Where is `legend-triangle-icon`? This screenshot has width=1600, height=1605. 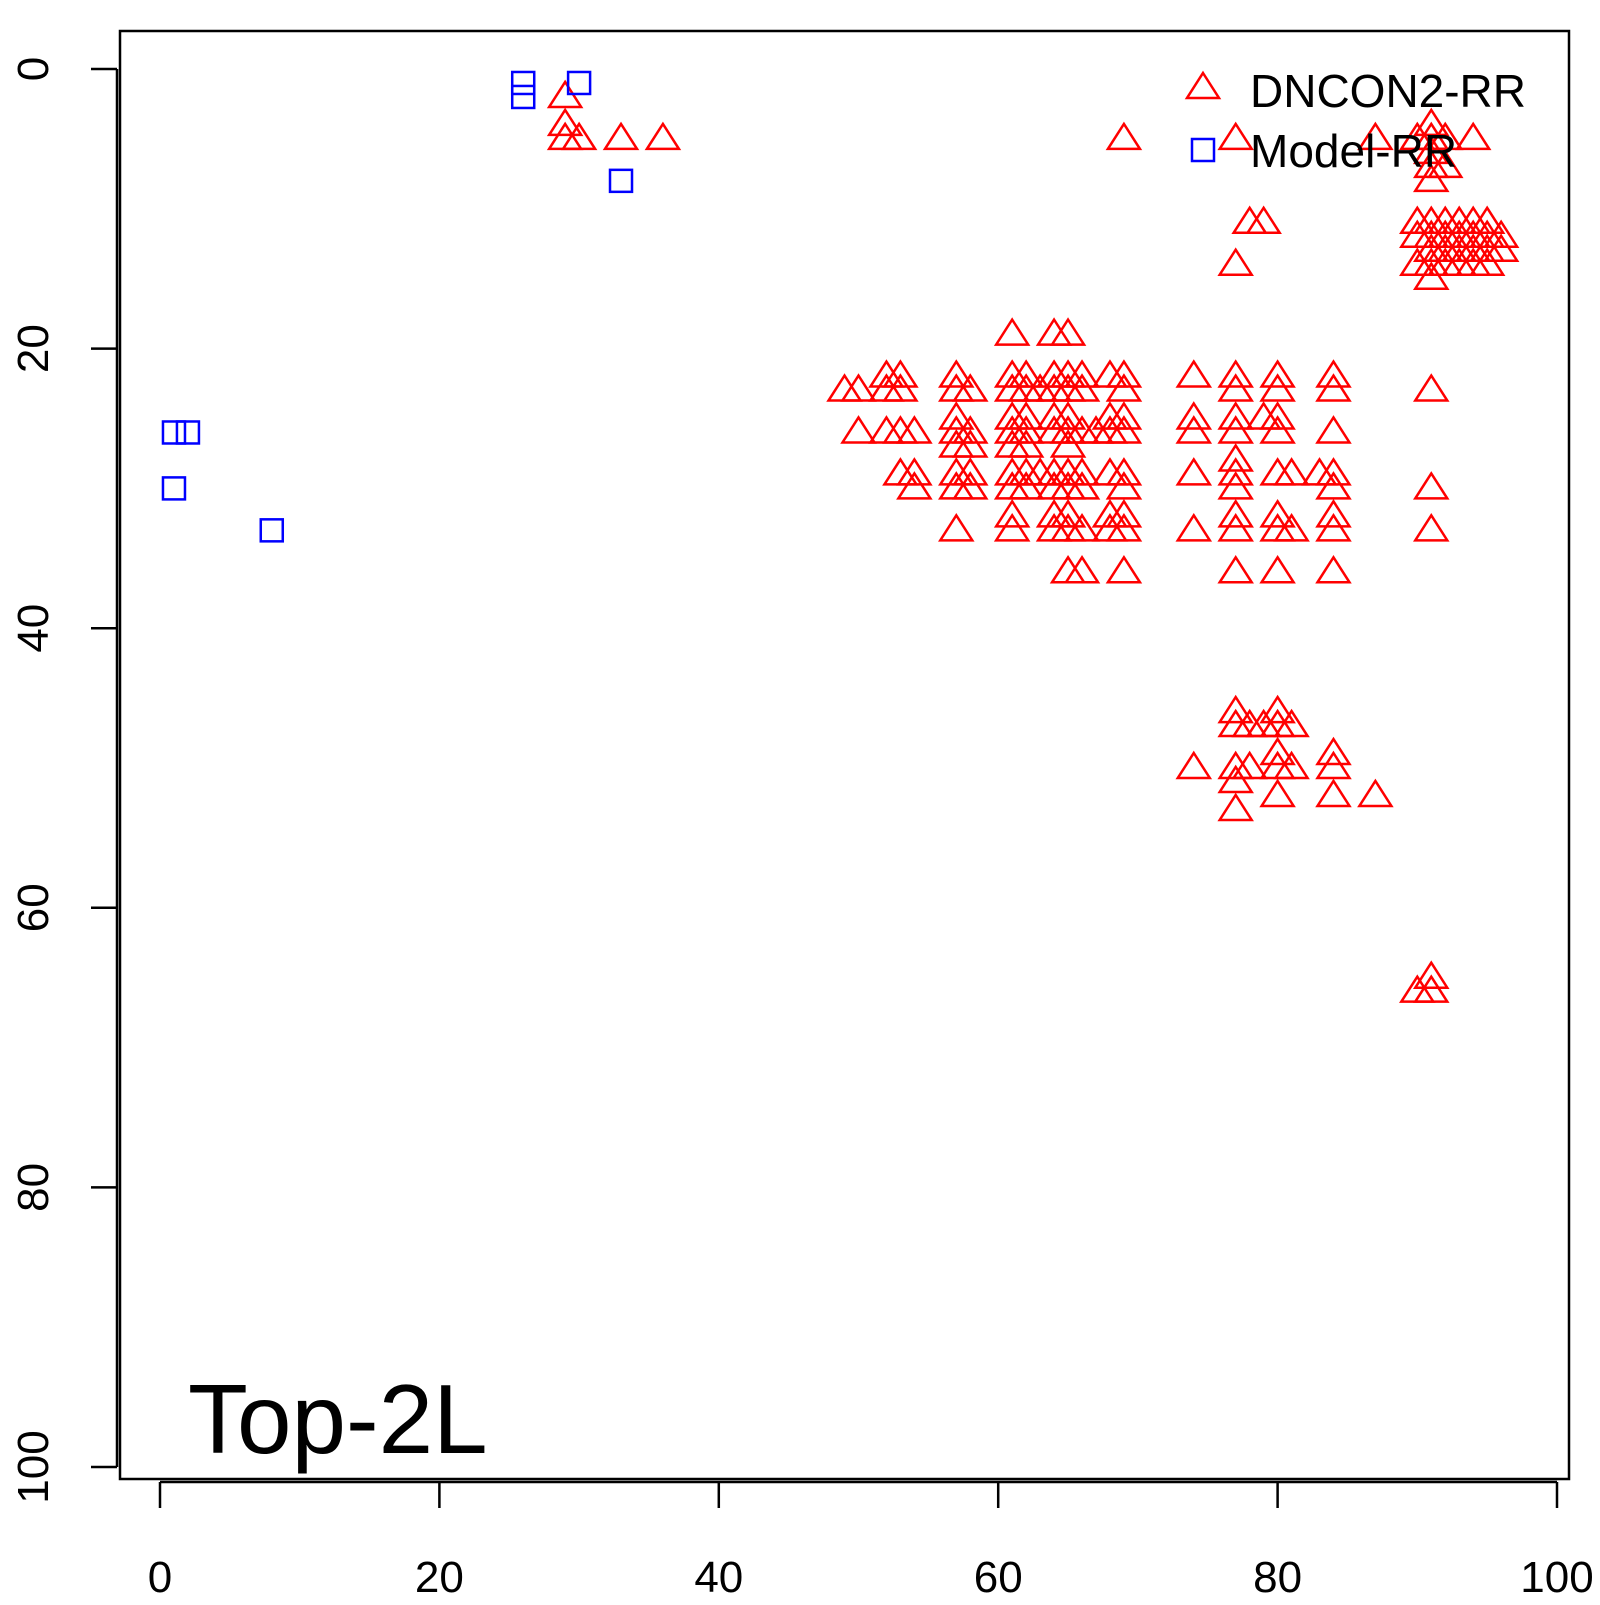
legend-triangle-icon is located at coordinates (1203, 85).